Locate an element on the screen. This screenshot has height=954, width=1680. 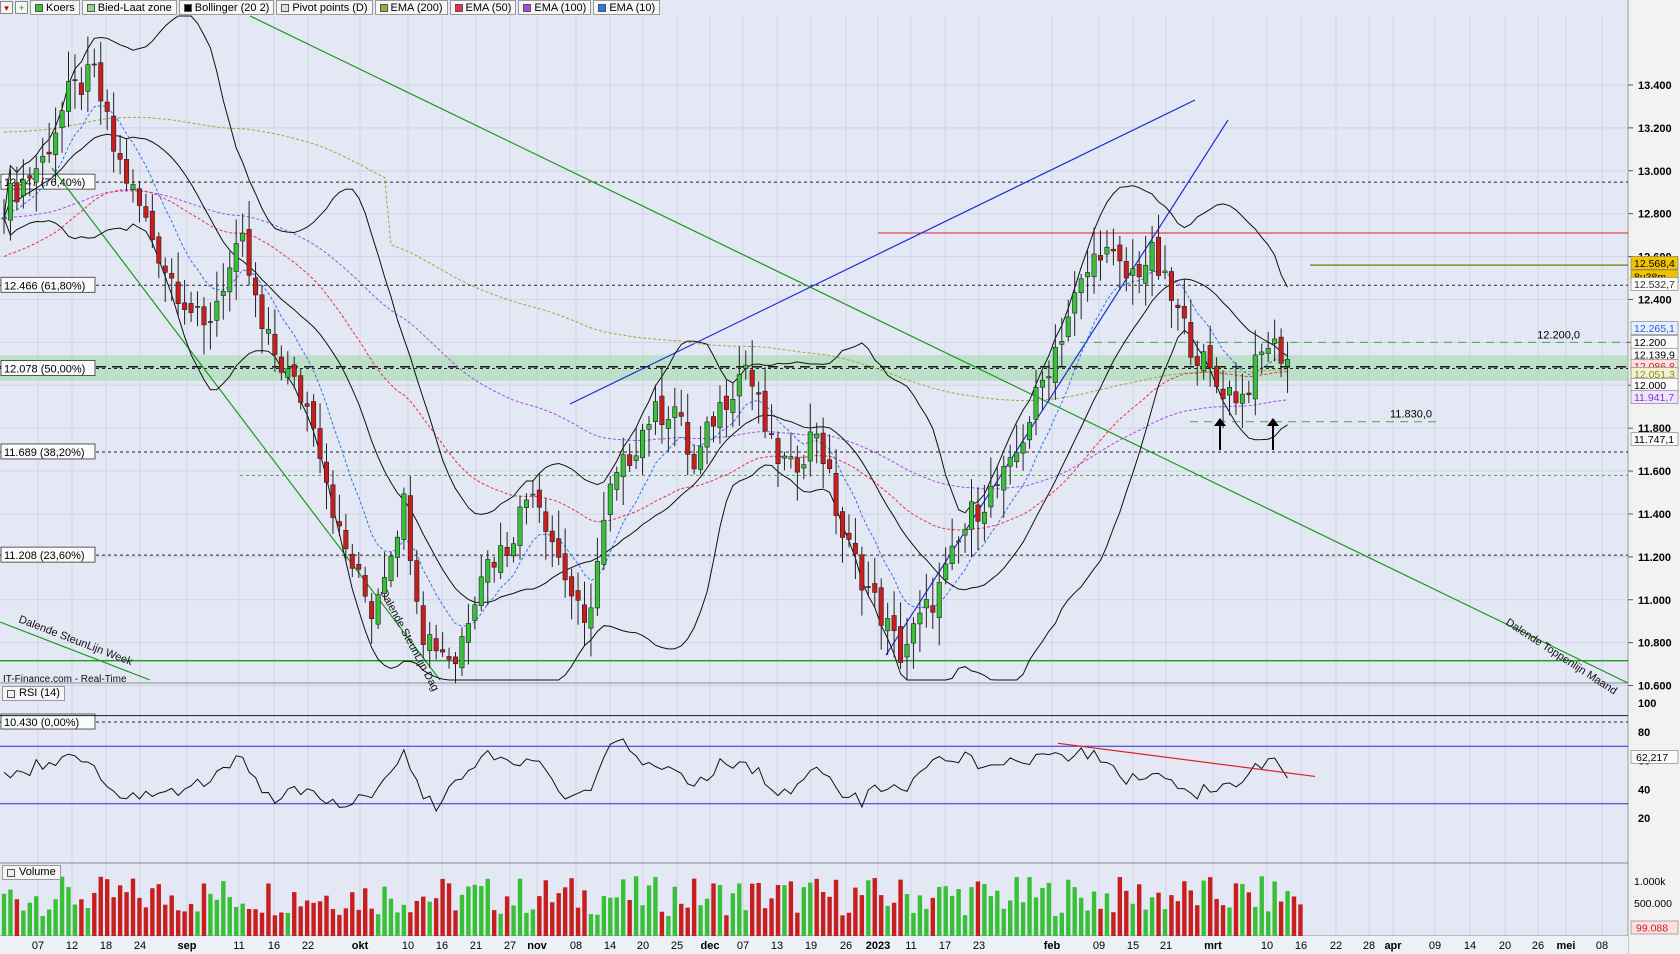
x-tick-label: 10 is located at coordinates (408, 946).